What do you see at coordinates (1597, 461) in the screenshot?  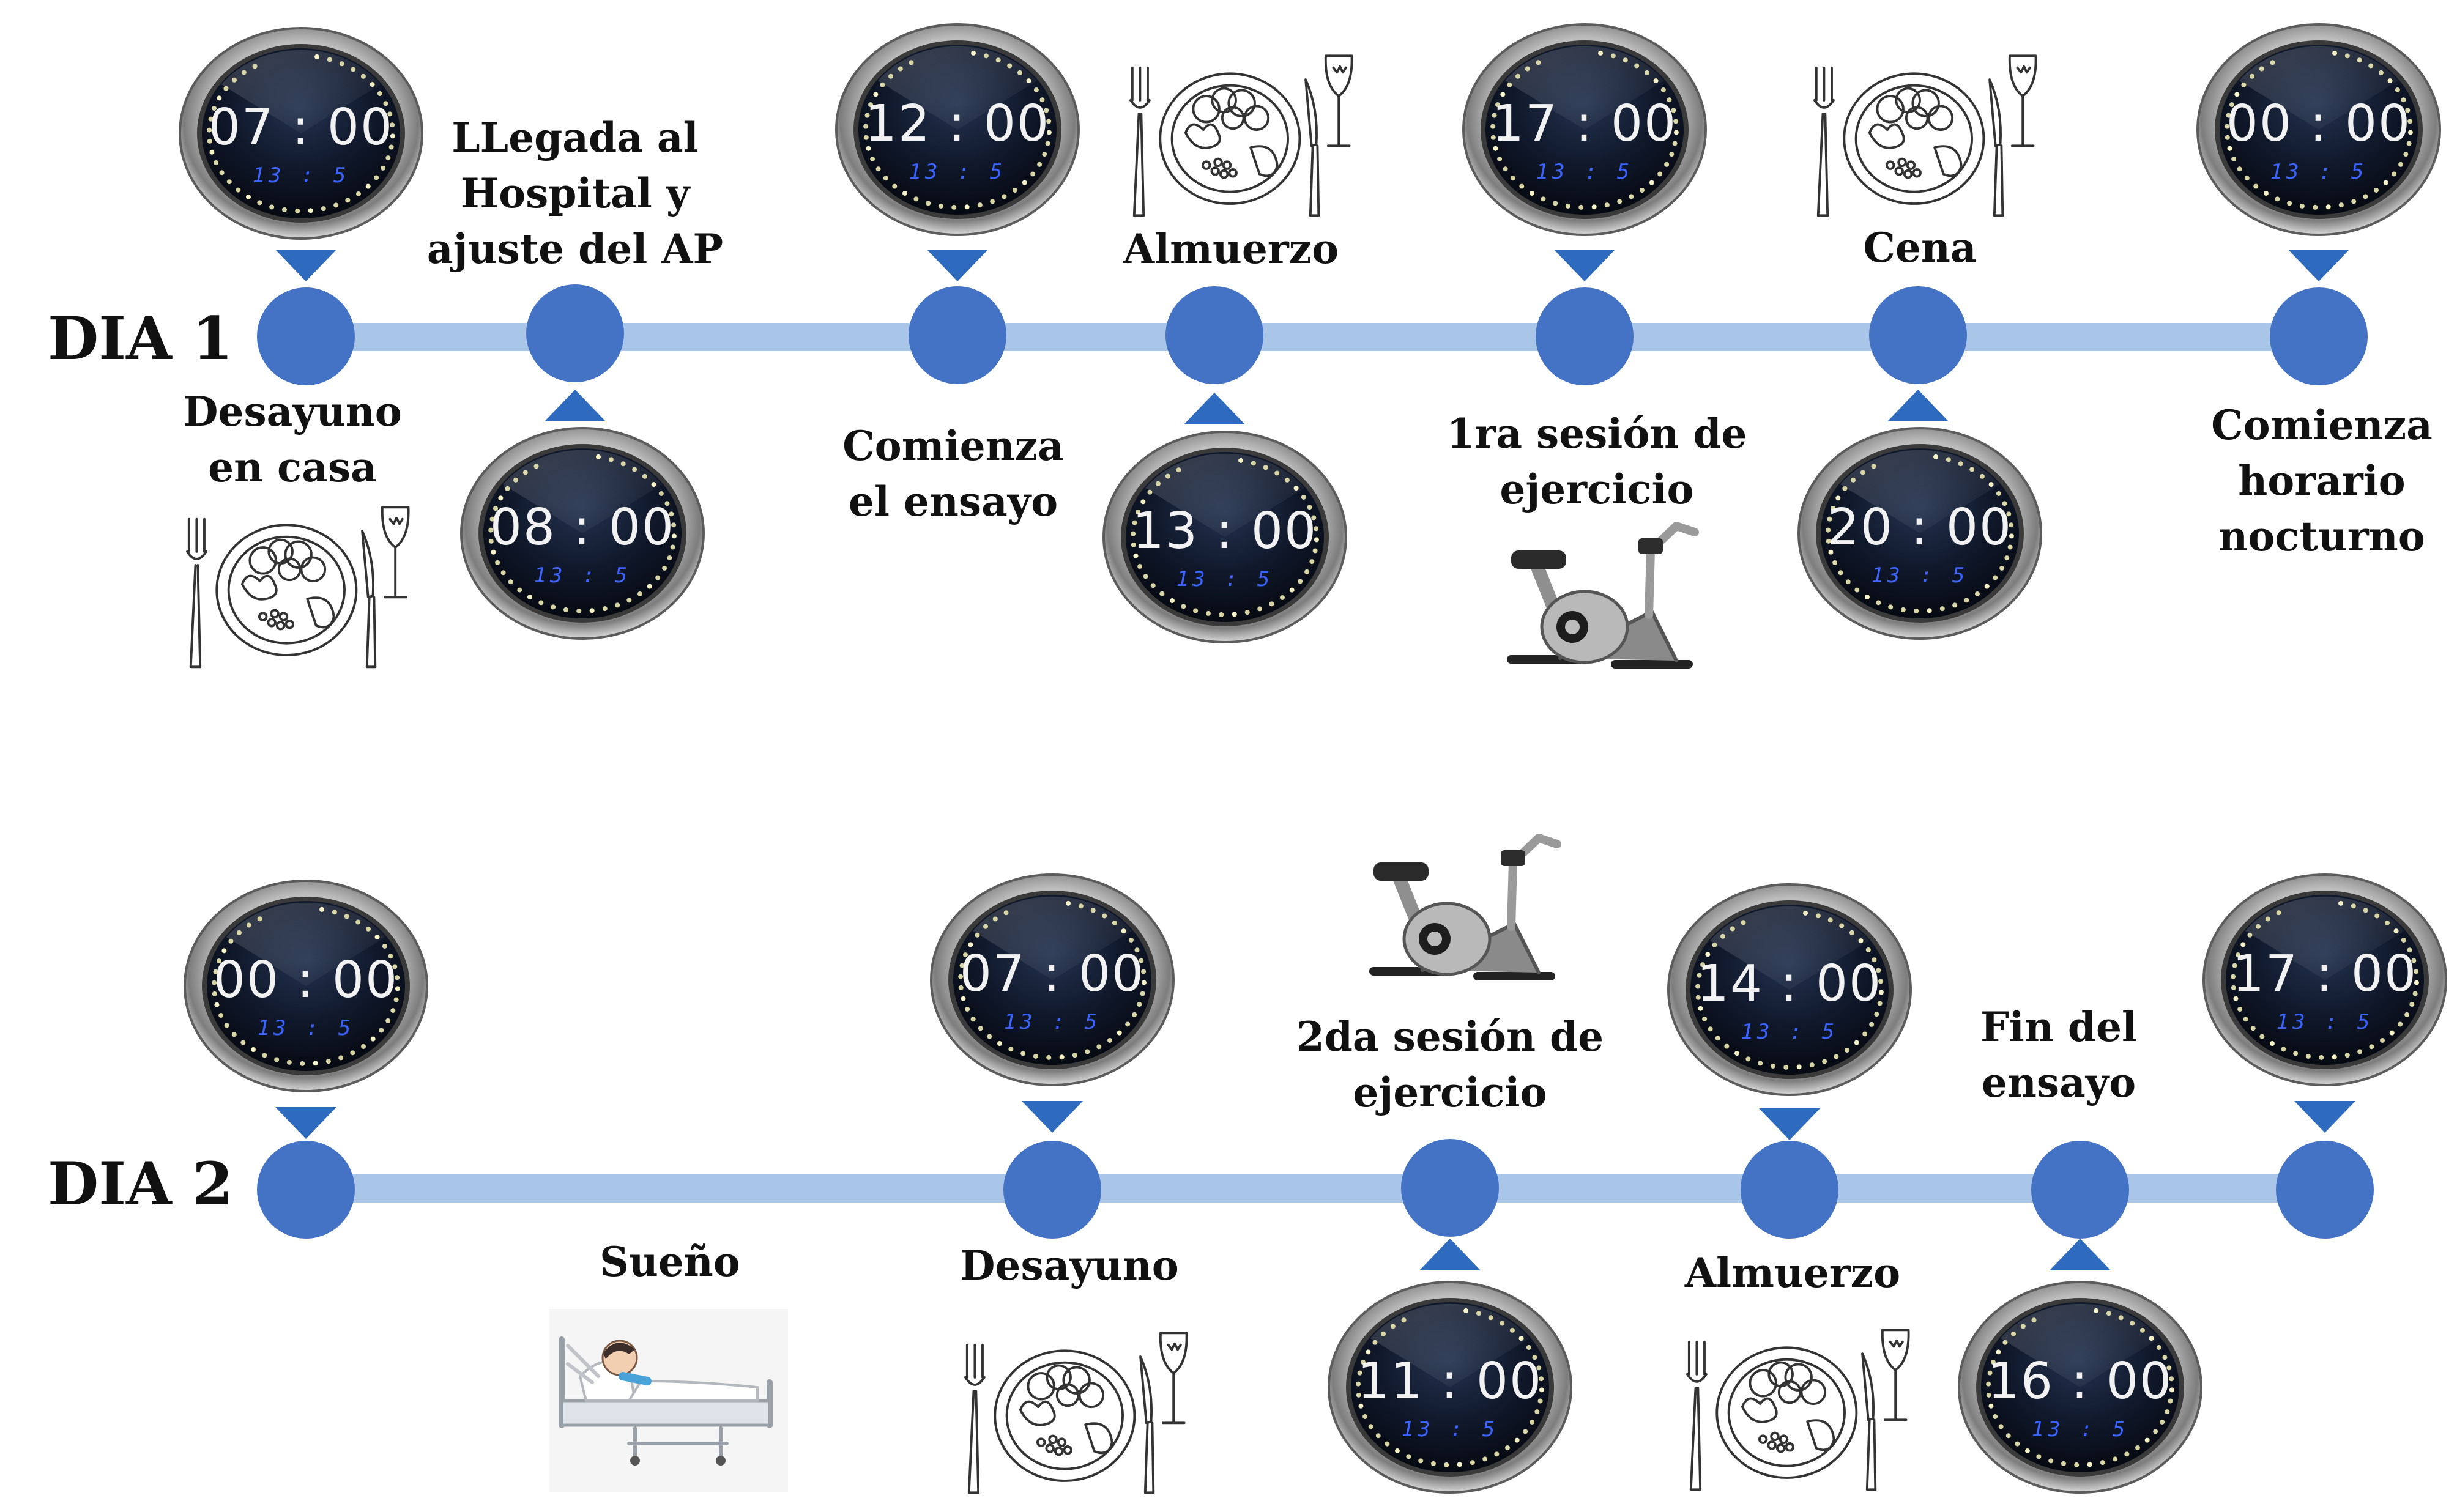 I see `caption-1ra-sesion: 1ra sesión de ejercicio` at bounding box center [1597, 461].